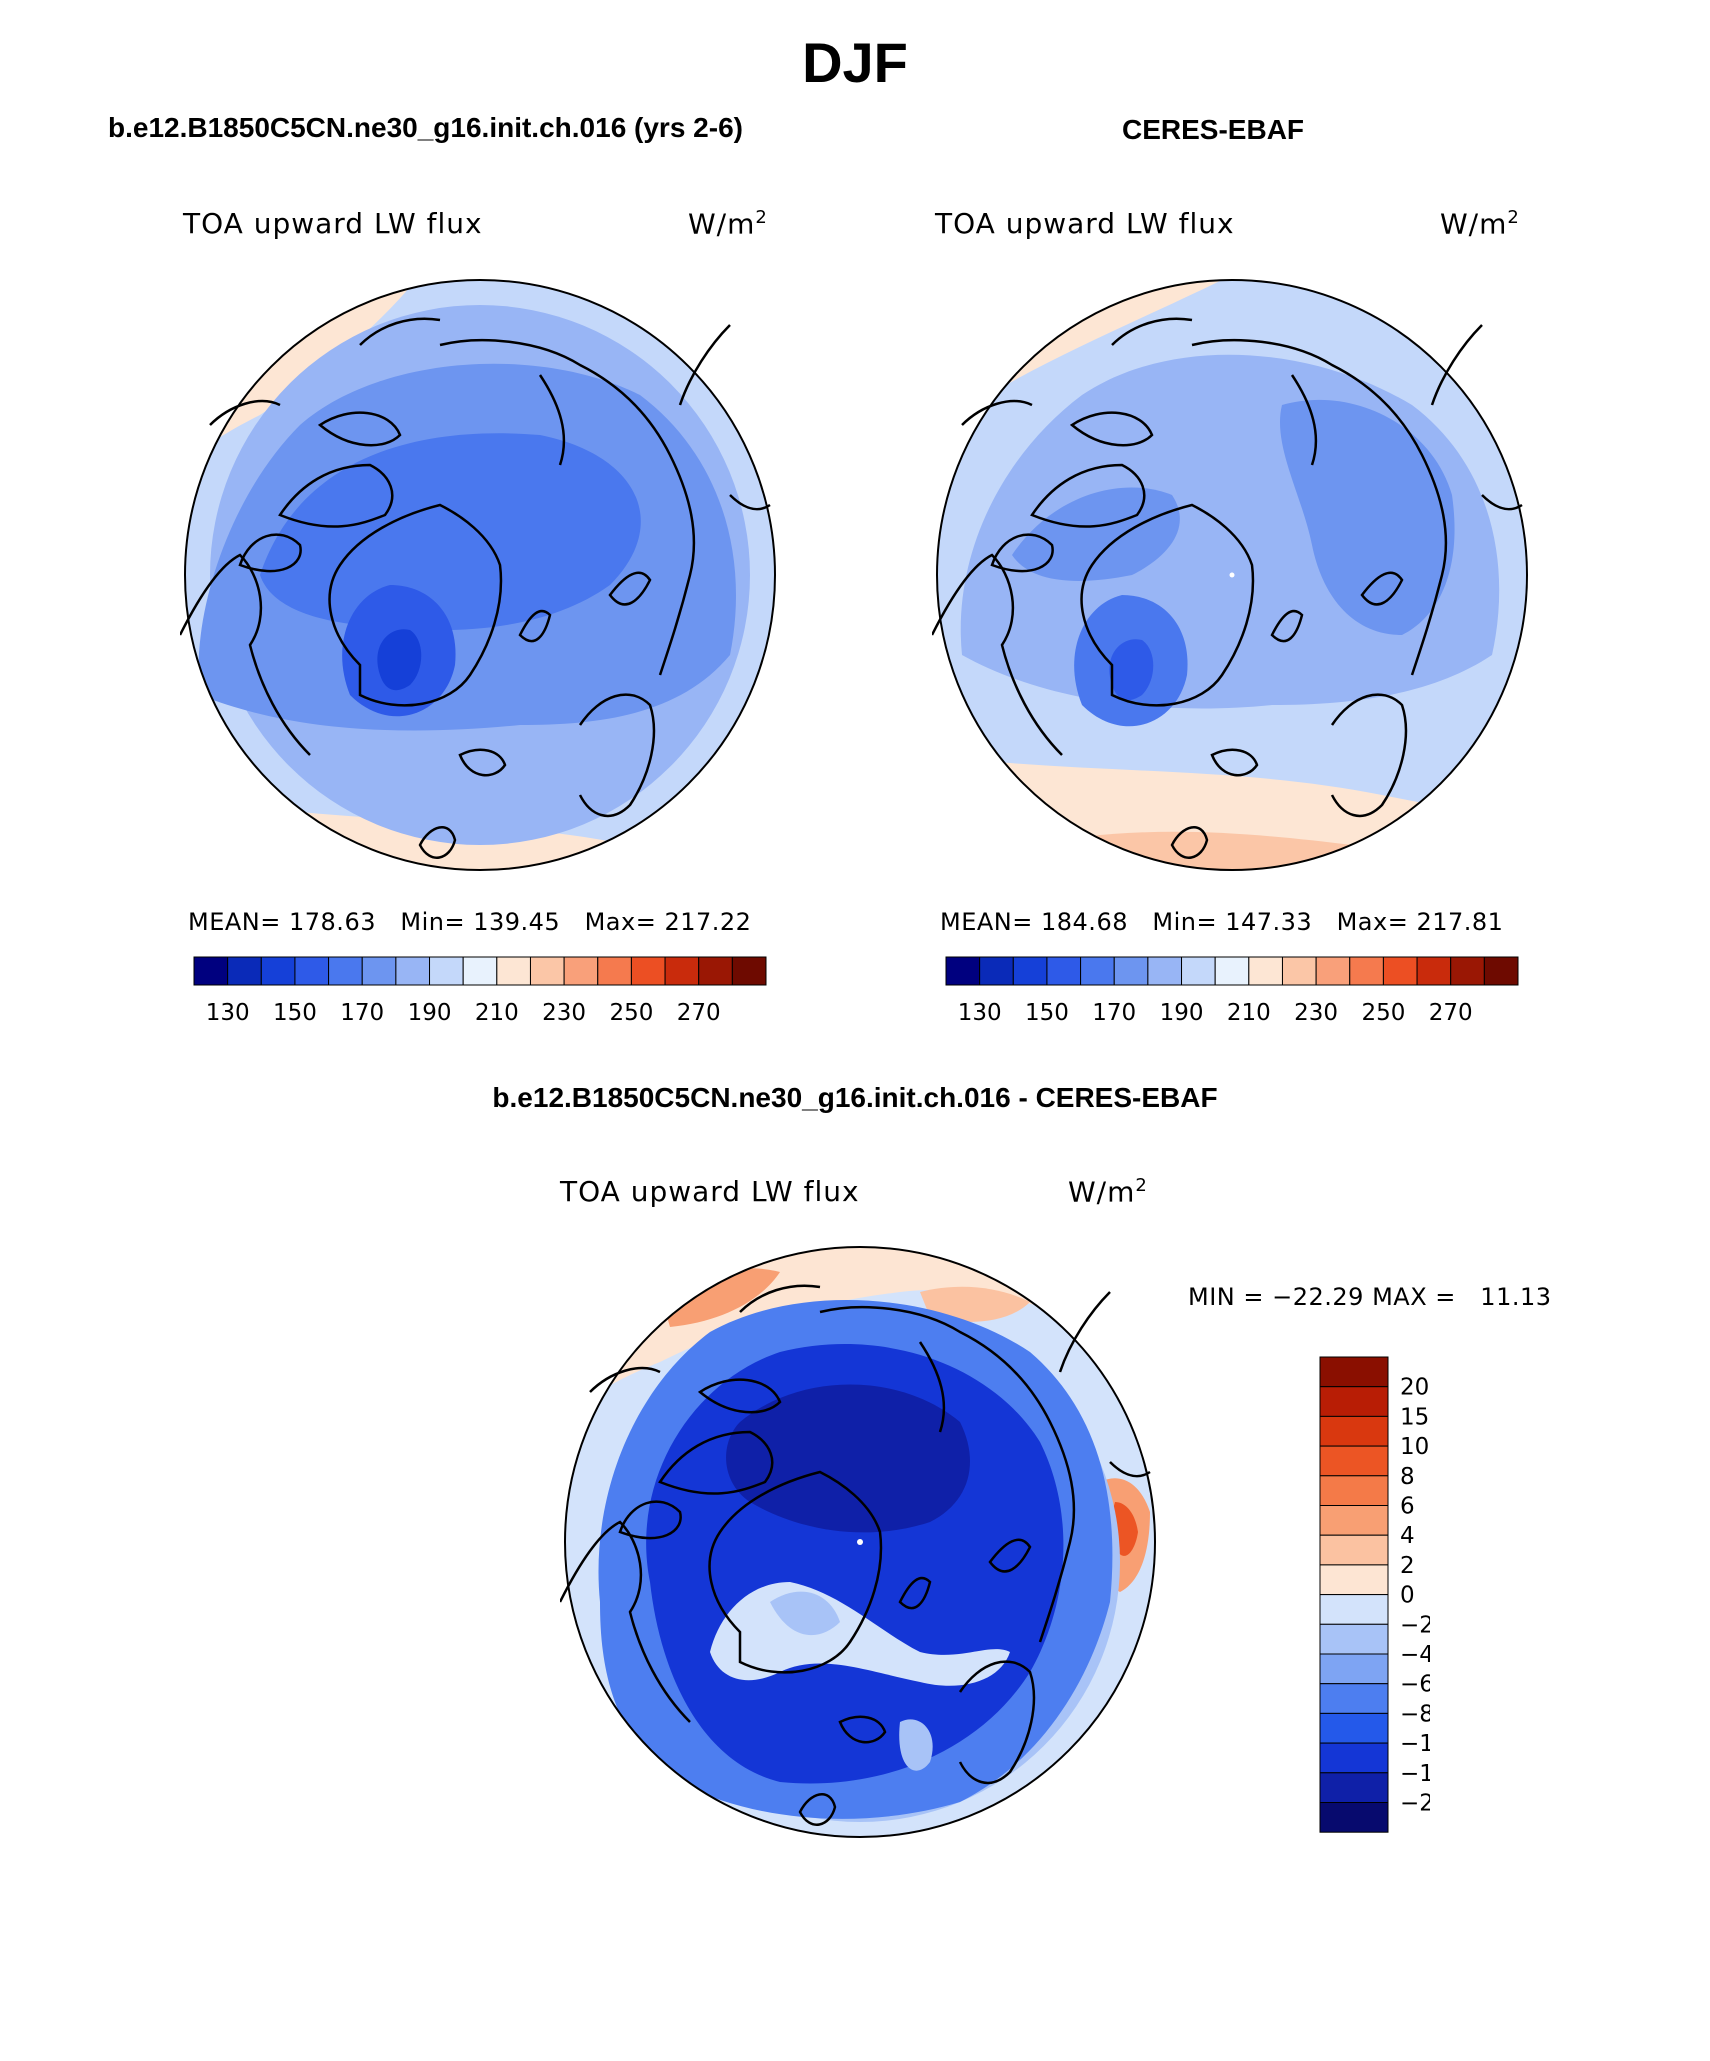 The height and width of the screenshot is (2061, 1710). What do you see at coordinates (1249, 1013) in the screenshot?
I see `obs-colorbar-tick-label: 210` at bounding box center [1249, 1013].